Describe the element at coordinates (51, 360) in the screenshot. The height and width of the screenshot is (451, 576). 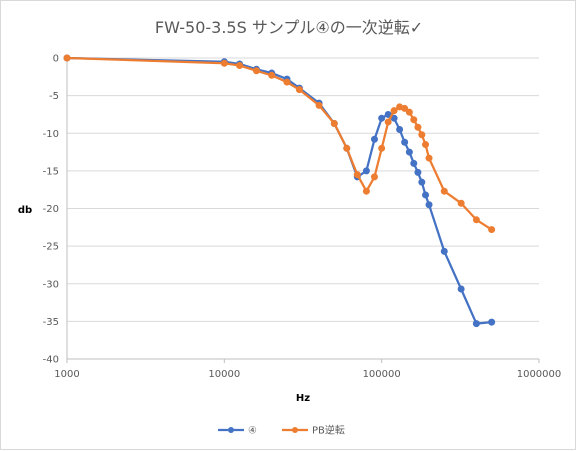
I see `y-tick-label: -40` at that location.